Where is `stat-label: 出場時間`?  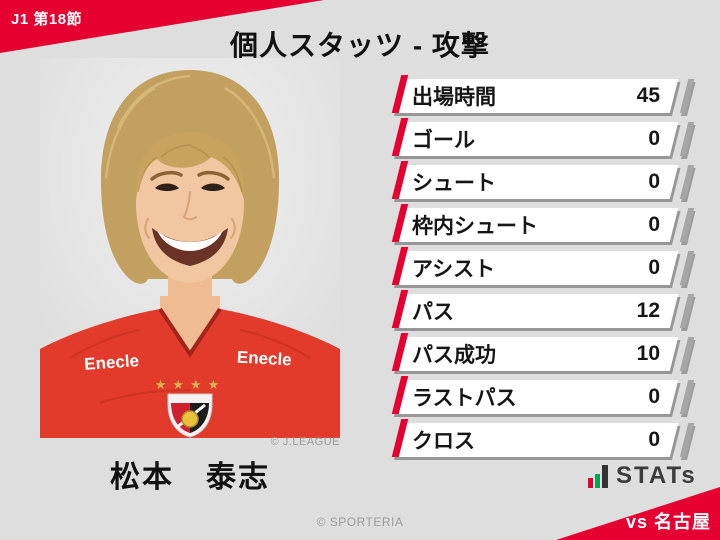 stat-label: 出場時間 is located at coordinates (454, 97).